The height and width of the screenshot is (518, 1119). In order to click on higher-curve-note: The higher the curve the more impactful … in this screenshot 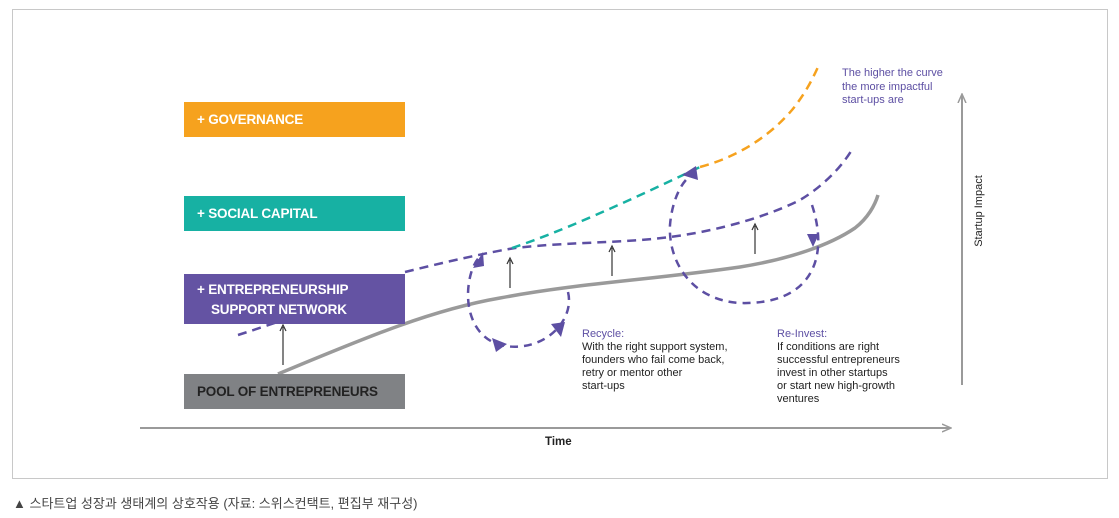, I will do `click(892, 87)`.